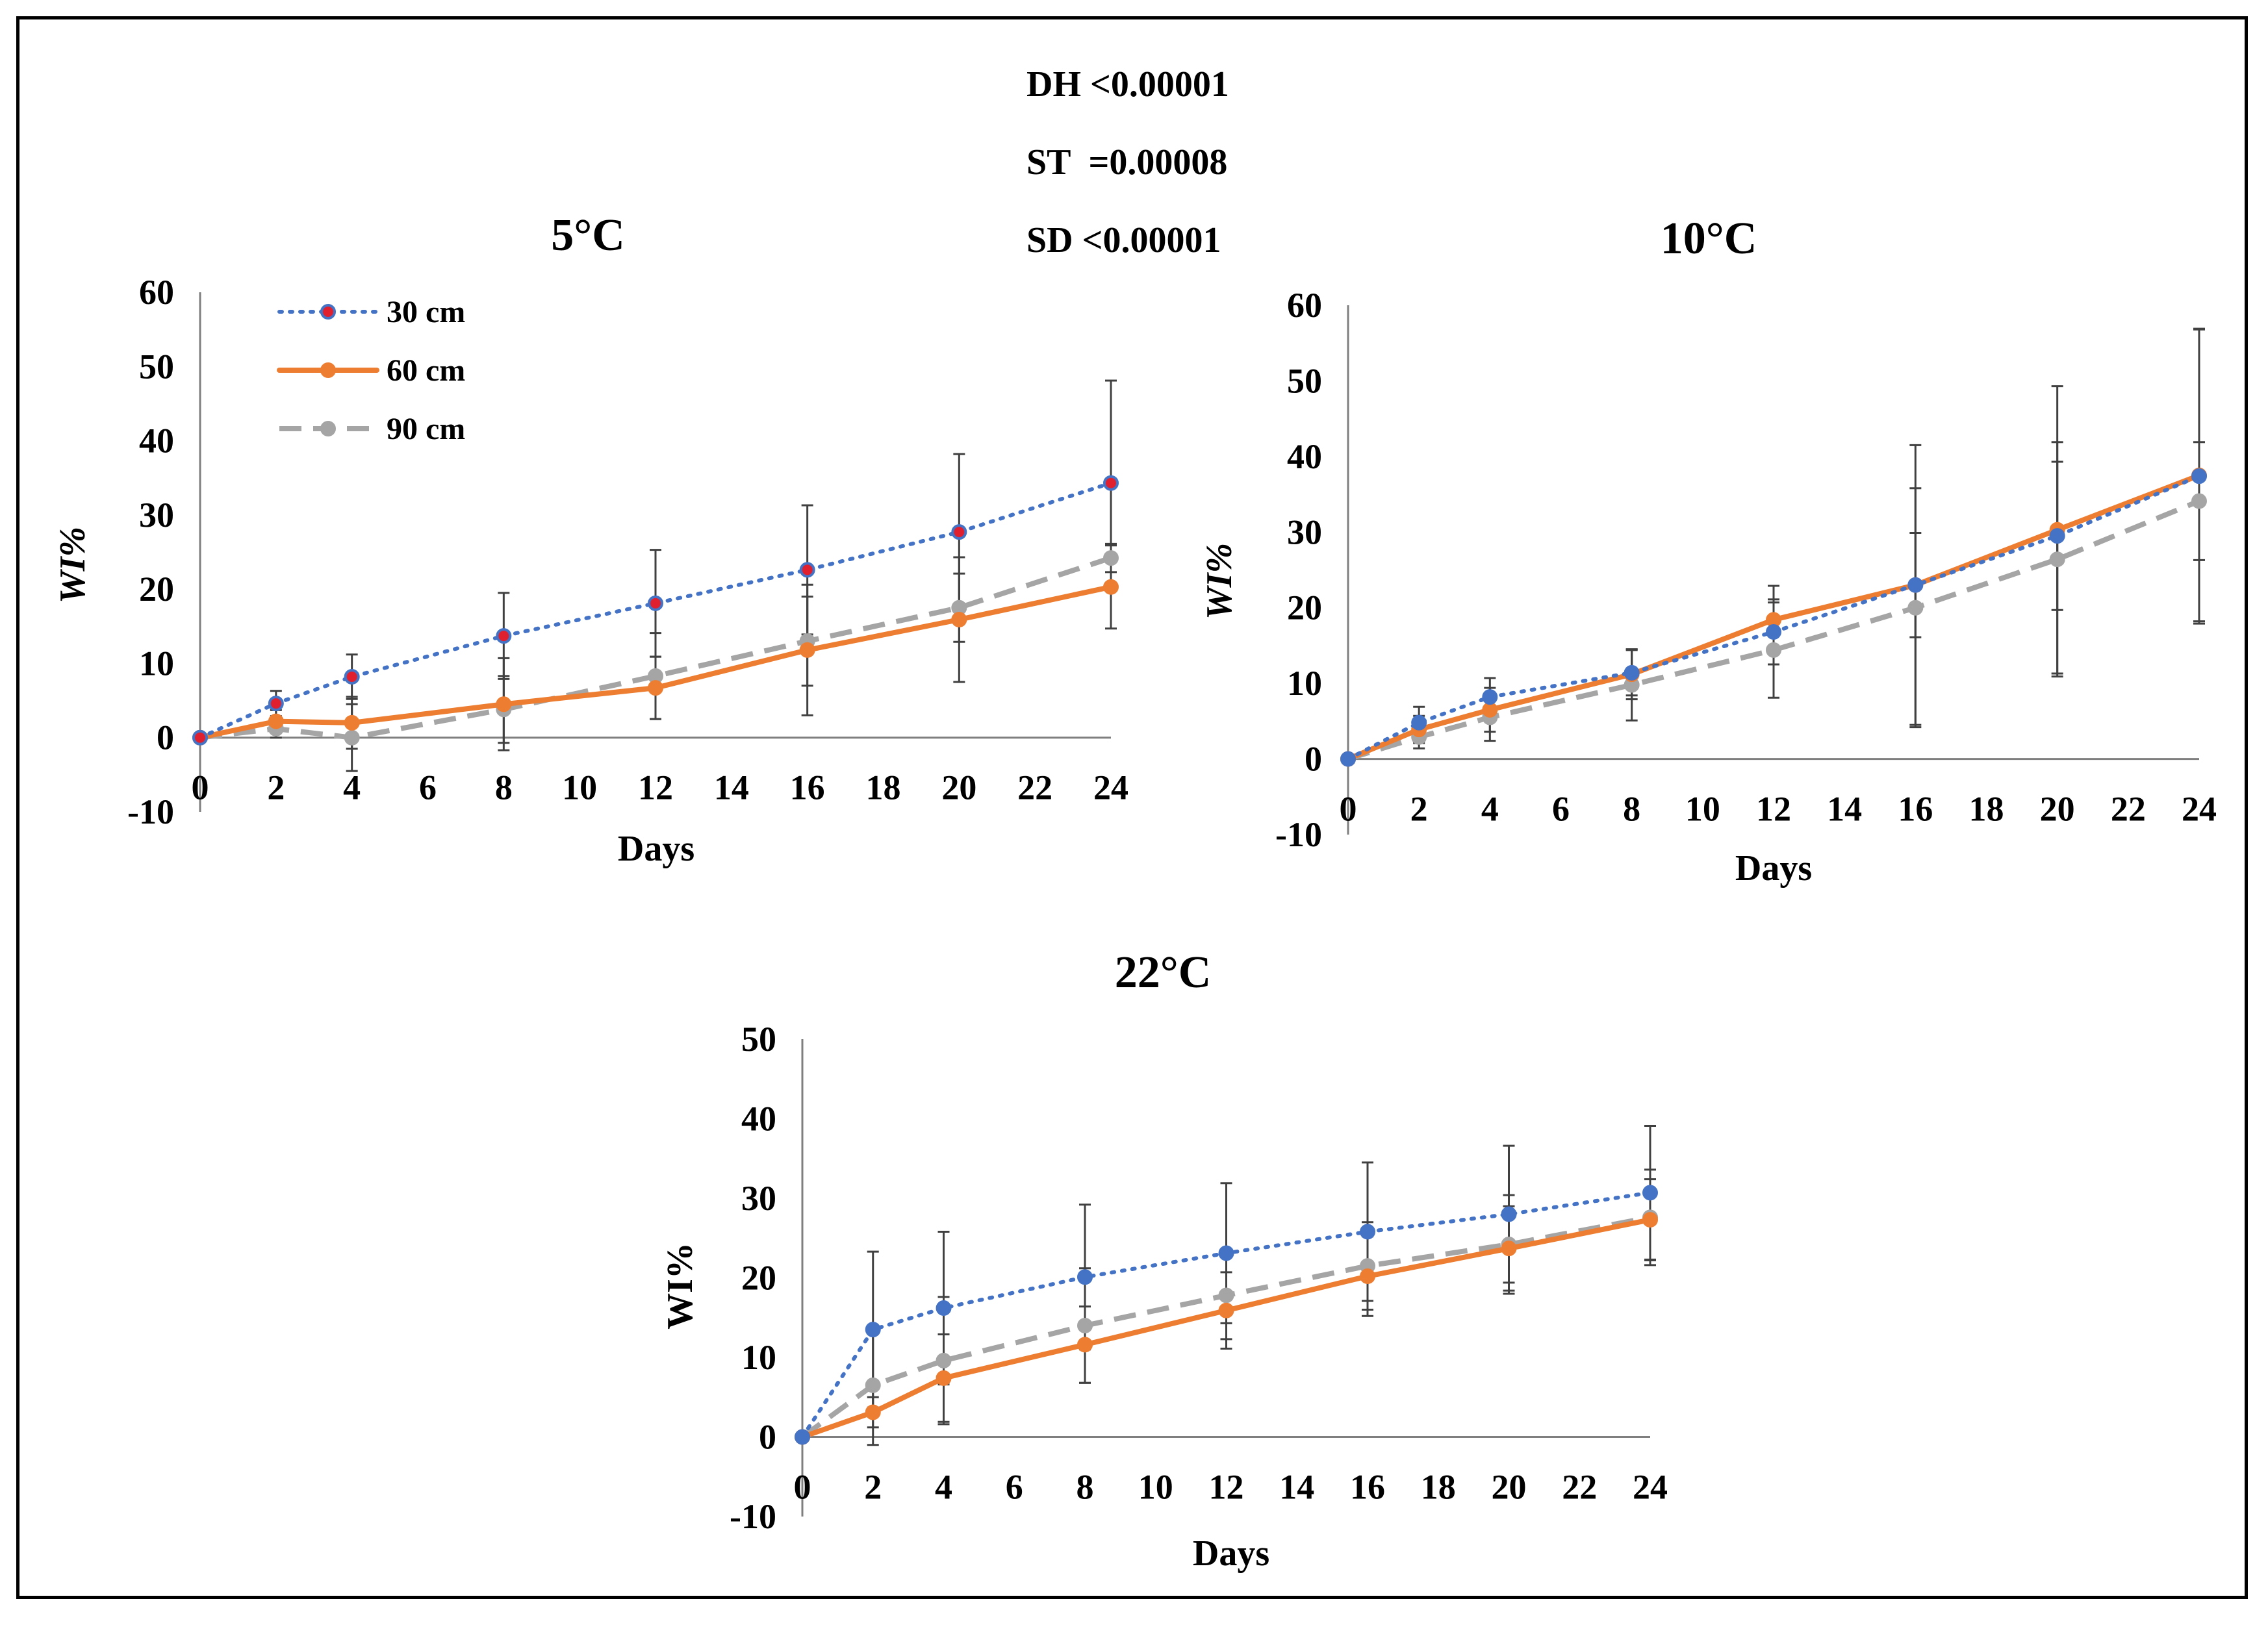 This screenshot has width=2268, height=1625. What do you see at coordinates (1304, 380) in the screenshot?
I see `y-tick-label: 50` at bounding box center [1304, 380].